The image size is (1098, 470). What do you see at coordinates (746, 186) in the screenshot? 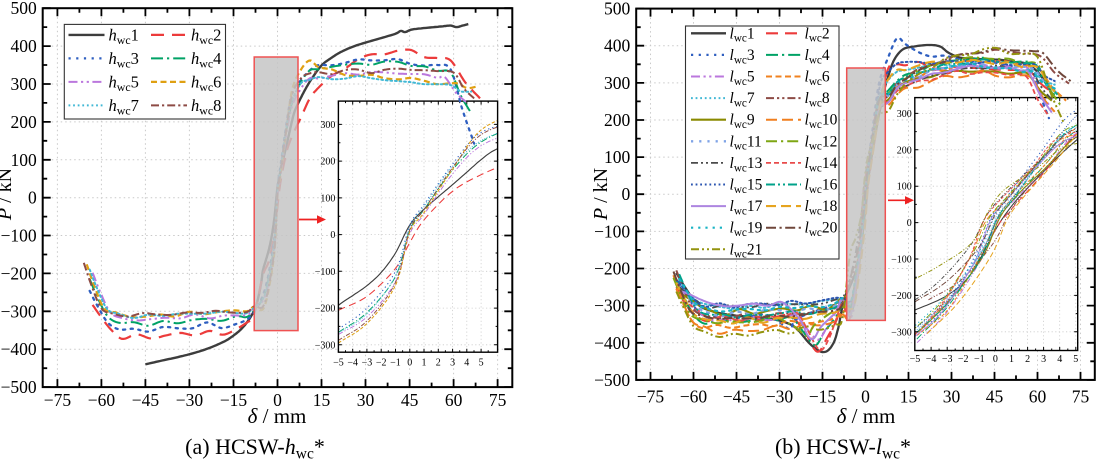
I see `svg-text: lwc15` at bounding box center [746, 186].